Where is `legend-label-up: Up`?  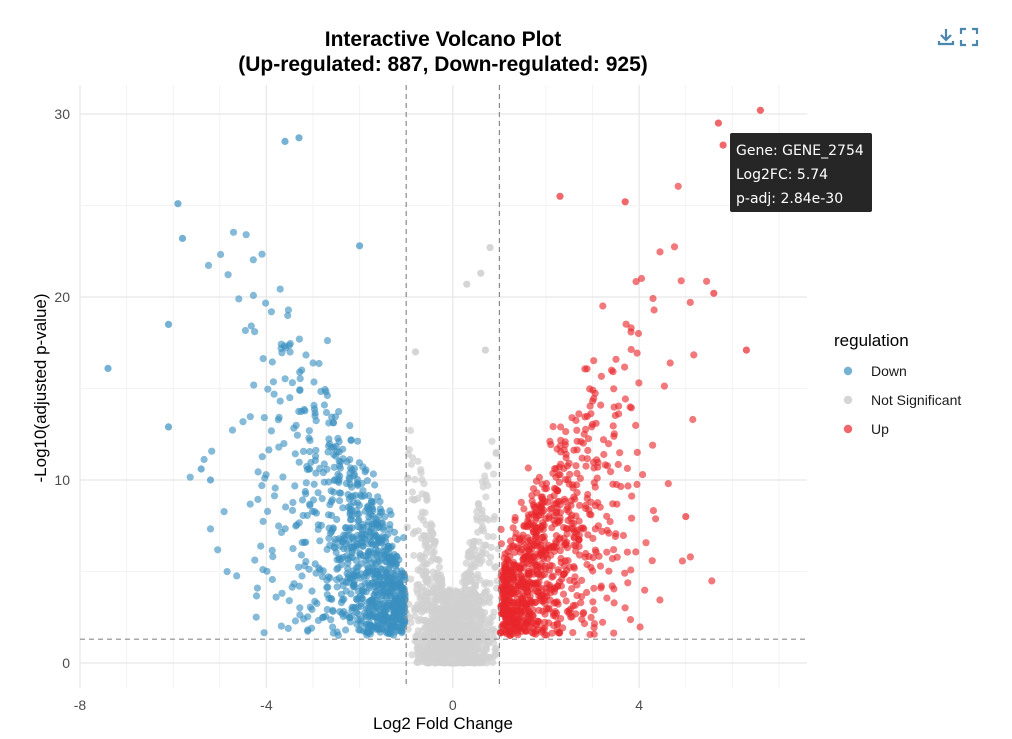
legend-label-up: Up is located at coordinates (880, 429).